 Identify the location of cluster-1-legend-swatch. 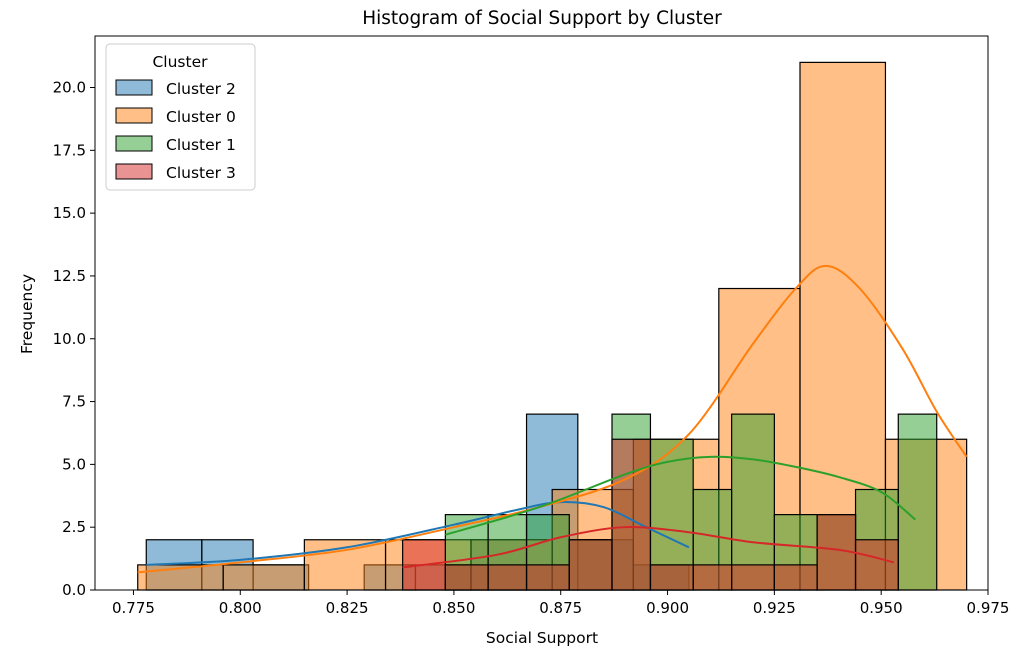
(134, 143).